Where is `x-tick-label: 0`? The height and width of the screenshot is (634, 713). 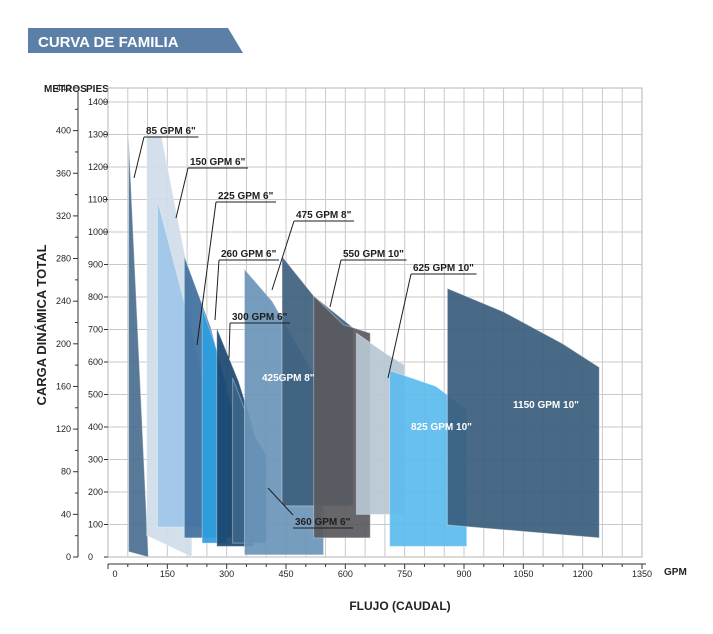
x-tick-label: 0 is located at coordinates (114, 574).